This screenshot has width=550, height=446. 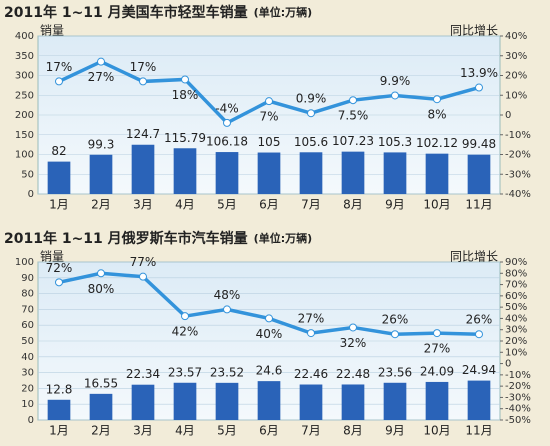 I want to click on bar-label: 22.46, so click(x=311, y=374).